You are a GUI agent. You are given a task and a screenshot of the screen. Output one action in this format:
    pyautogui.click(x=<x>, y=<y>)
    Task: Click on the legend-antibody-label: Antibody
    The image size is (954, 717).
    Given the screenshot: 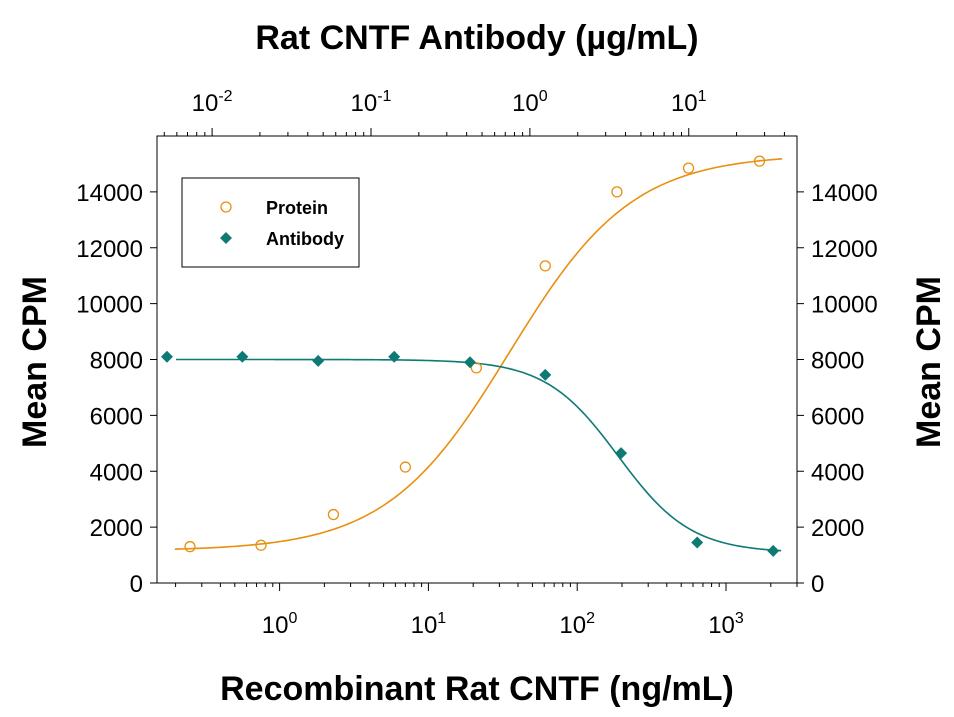 What is the action you would take?
    pyautogui.click(x=305, y=239)
    